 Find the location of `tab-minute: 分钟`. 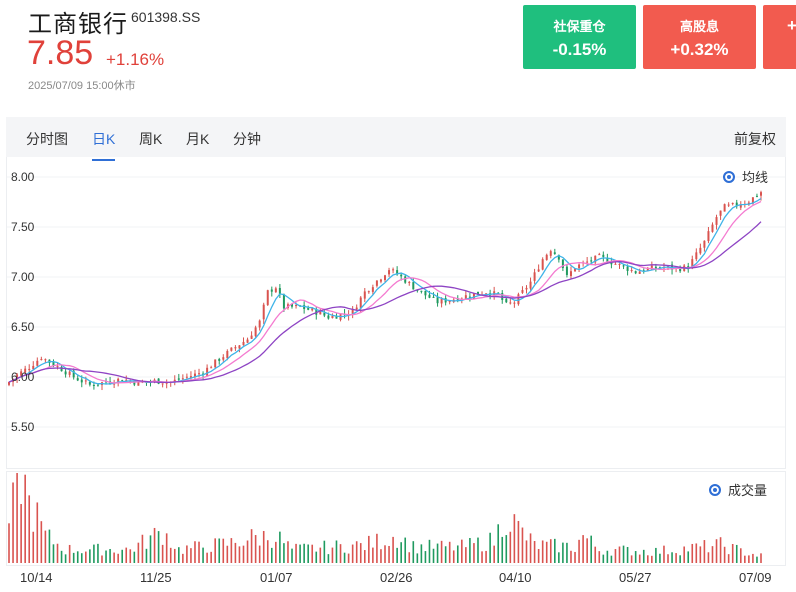

tab-minute: 分钟 is located at coordinates (247, 139).